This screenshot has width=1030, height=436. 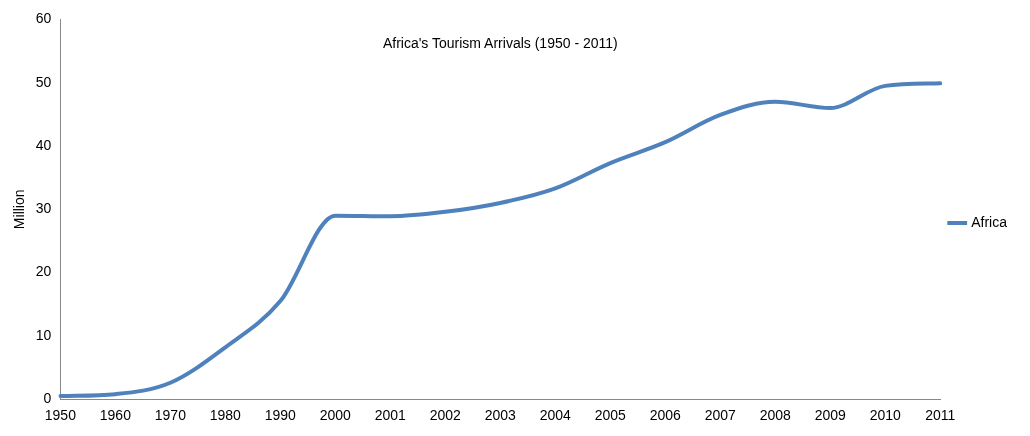 I want to click on y-axis-title: Million, so click(x=19, y=209).